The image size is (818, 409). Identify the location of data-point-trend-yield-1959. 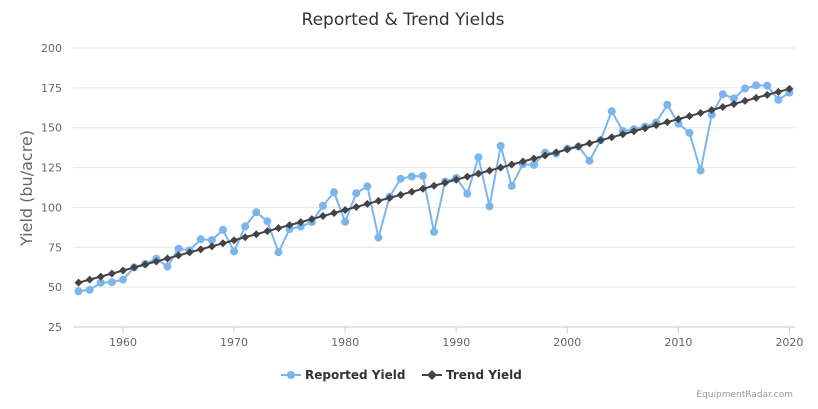
(111, 273).